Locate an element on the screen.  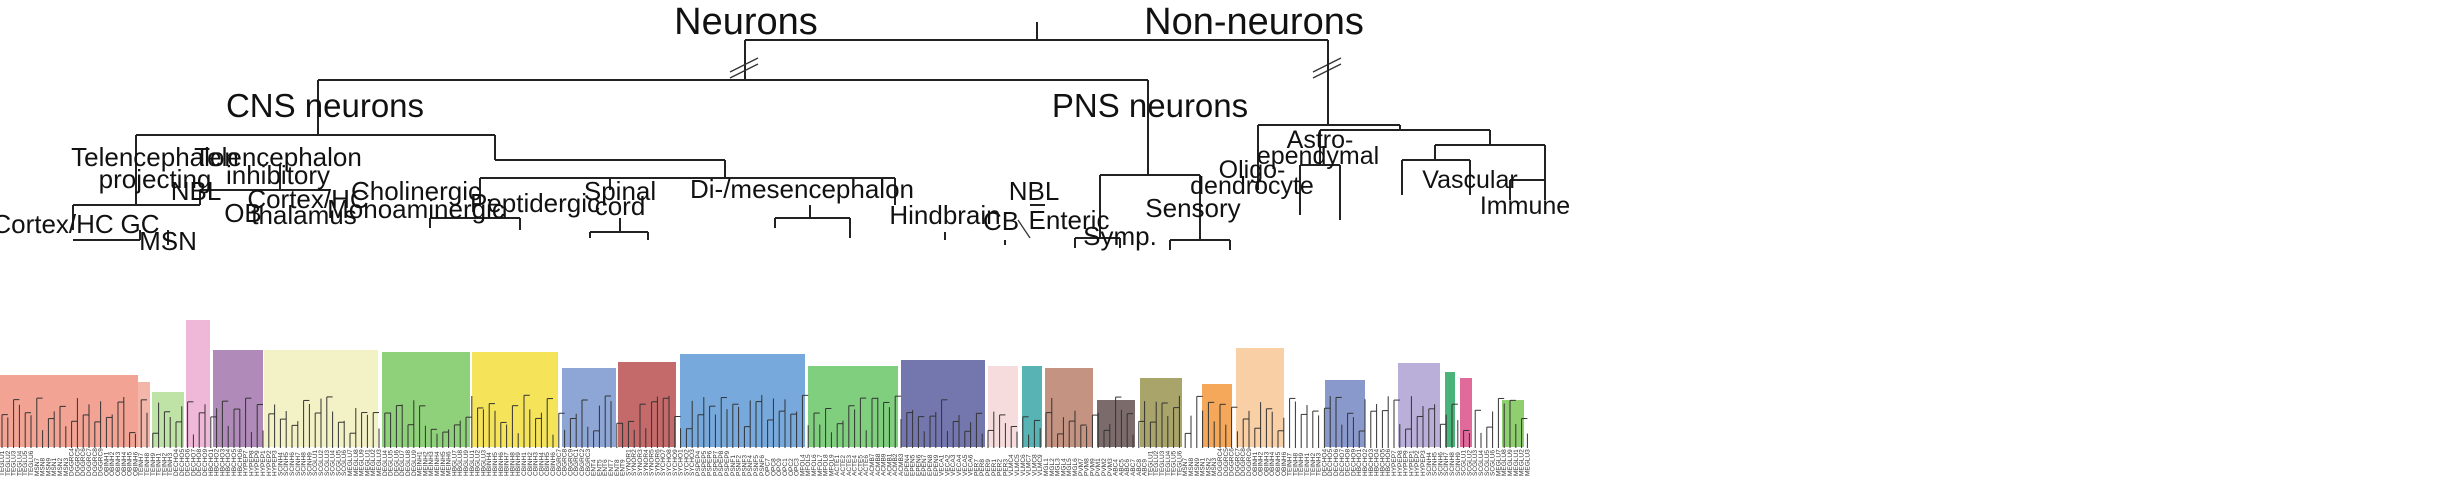
leaf-label: TEGLU2 is located at coordinates (1156, 463).